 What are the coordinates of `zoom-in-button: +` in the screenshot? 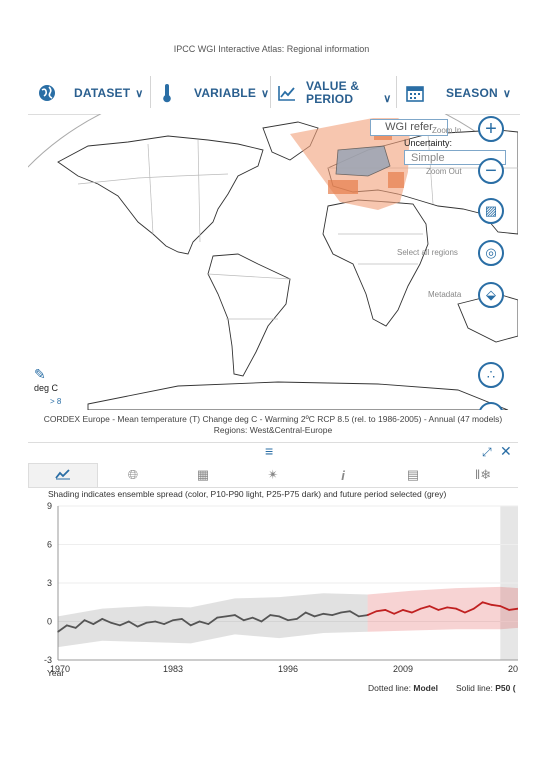 It's located at (491, 129).